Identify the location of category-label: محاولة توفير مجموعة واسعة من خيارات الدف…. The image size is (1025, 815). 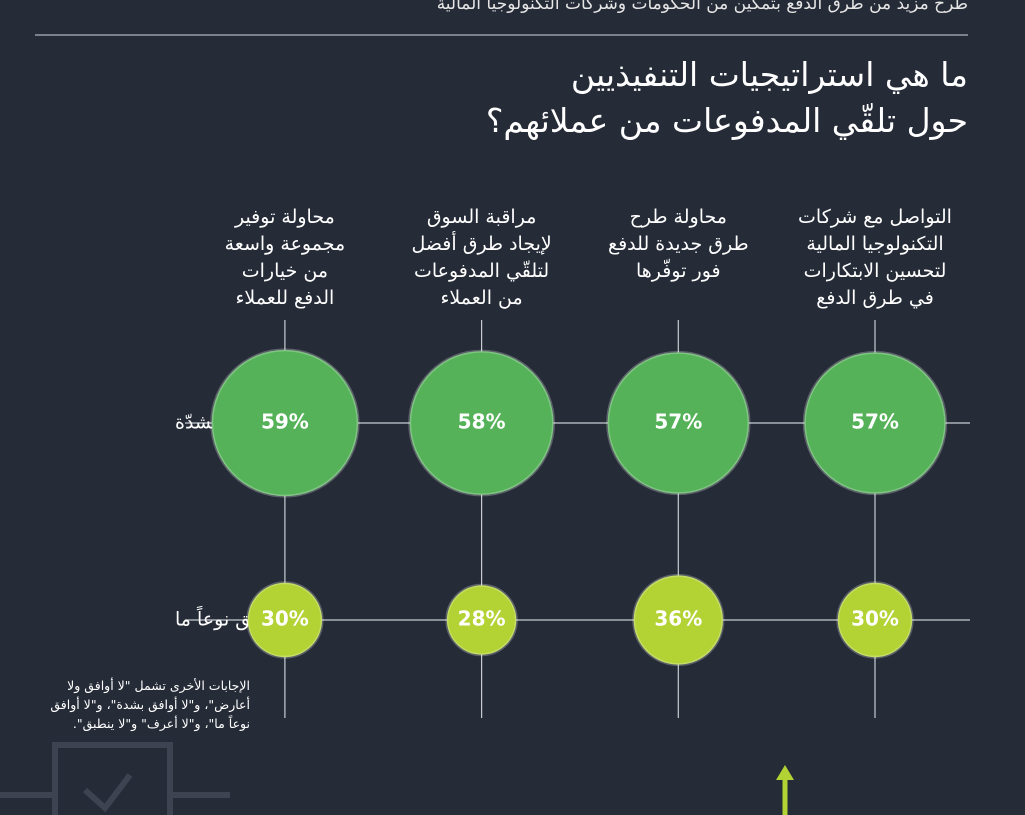
(285, 257).